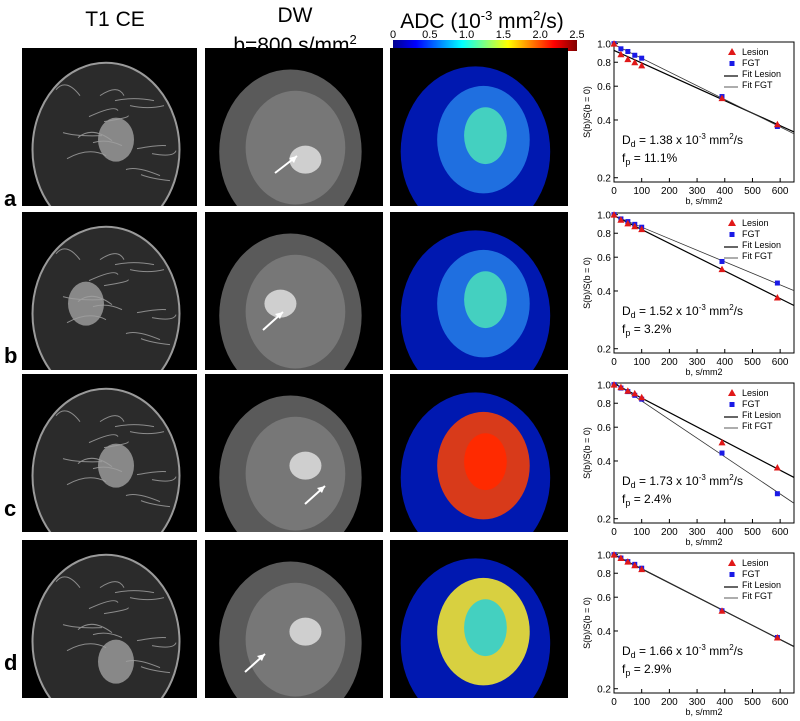 The image size is (800, 721). What do you see at coordinates (682, 651) in the screenshot?
I see `dd-annotation: Dd = 1.66 x 10-3 mm2/s` at bounding box center [682, 651].